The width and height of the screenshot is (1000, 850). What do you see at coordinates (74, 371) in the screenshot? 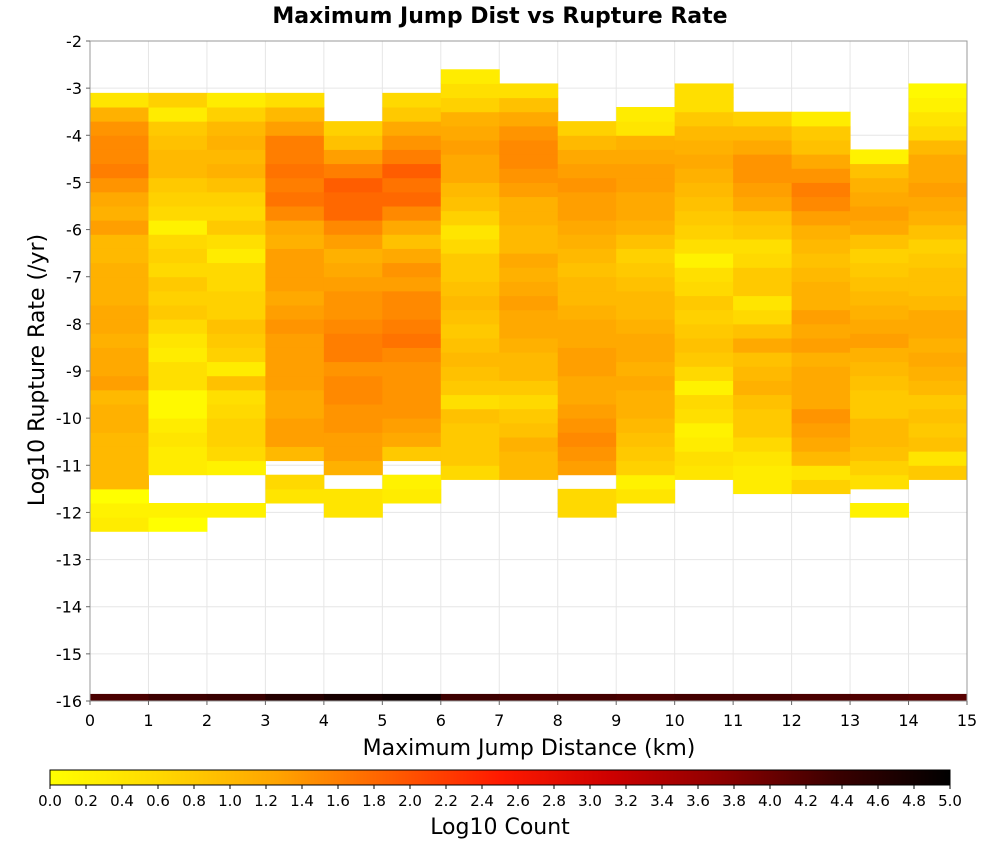
I see `y-tick-label: -9` at bounding box center [74, 371].